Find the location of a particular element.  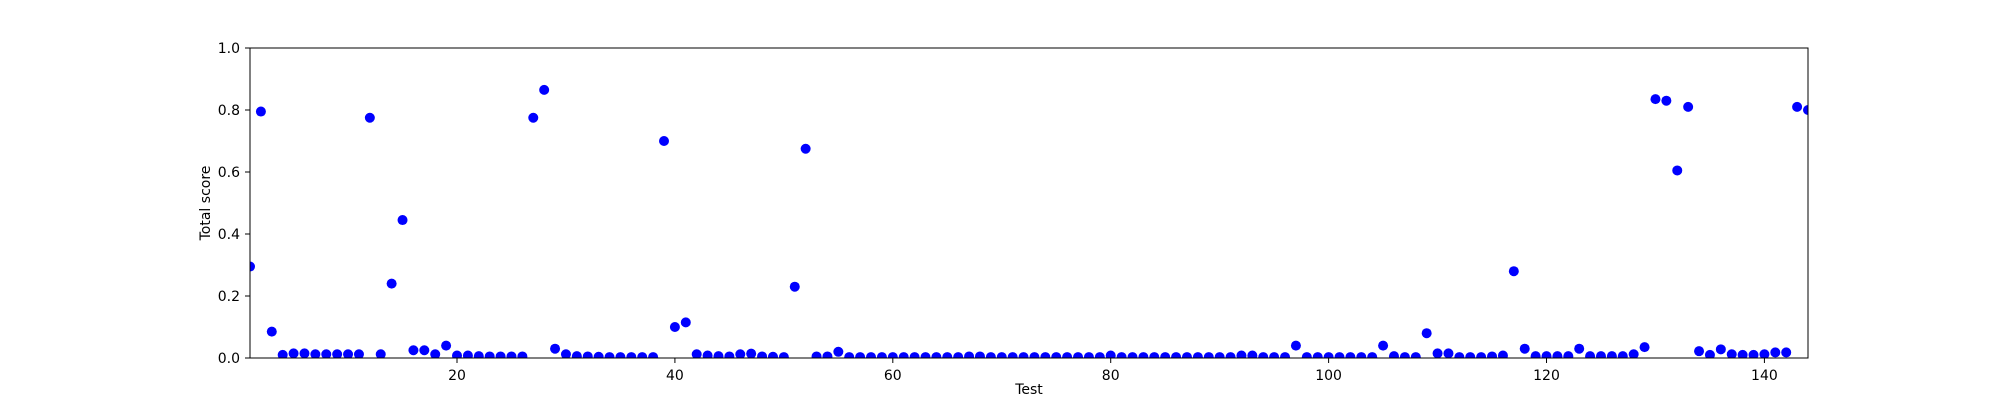

x-tick-label: 100 is located at coordinates (1328, 376).